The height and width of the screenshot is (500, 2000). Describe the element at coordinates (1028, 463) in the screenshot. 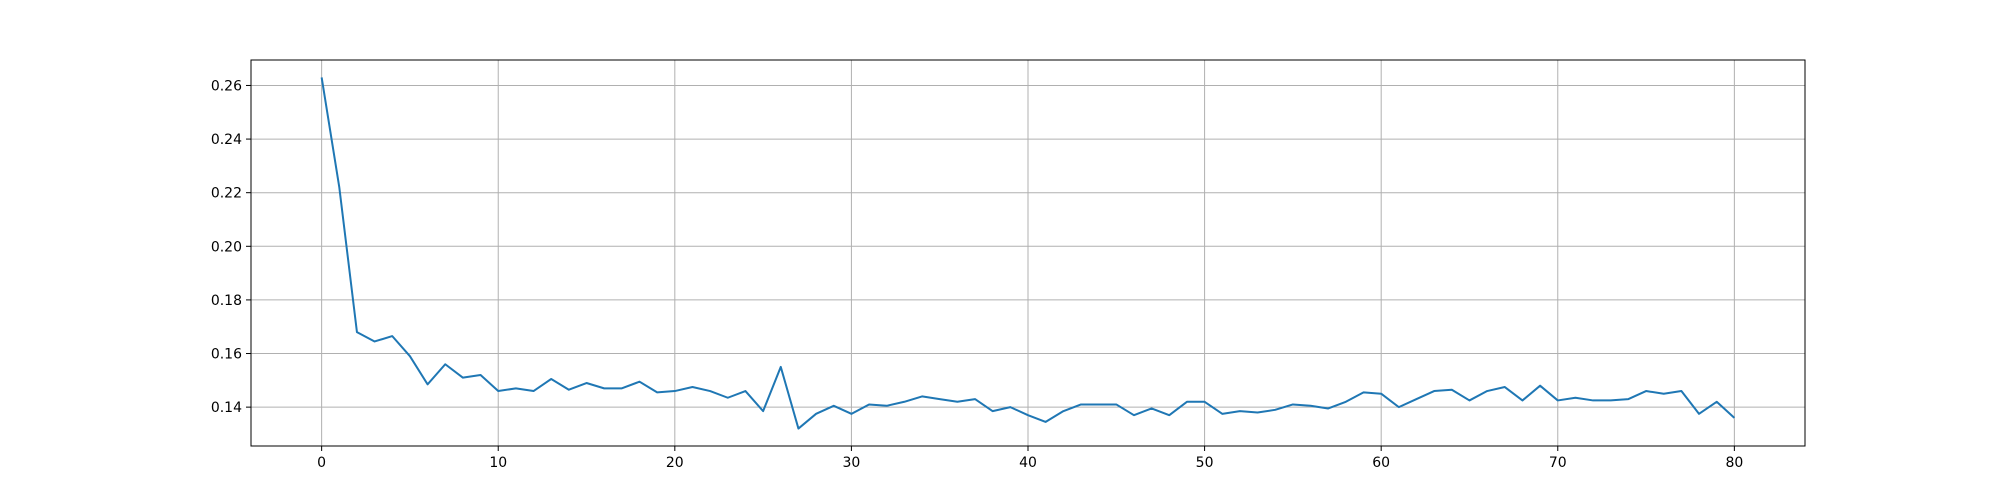

I see `x-tick-label: 40` at that location.